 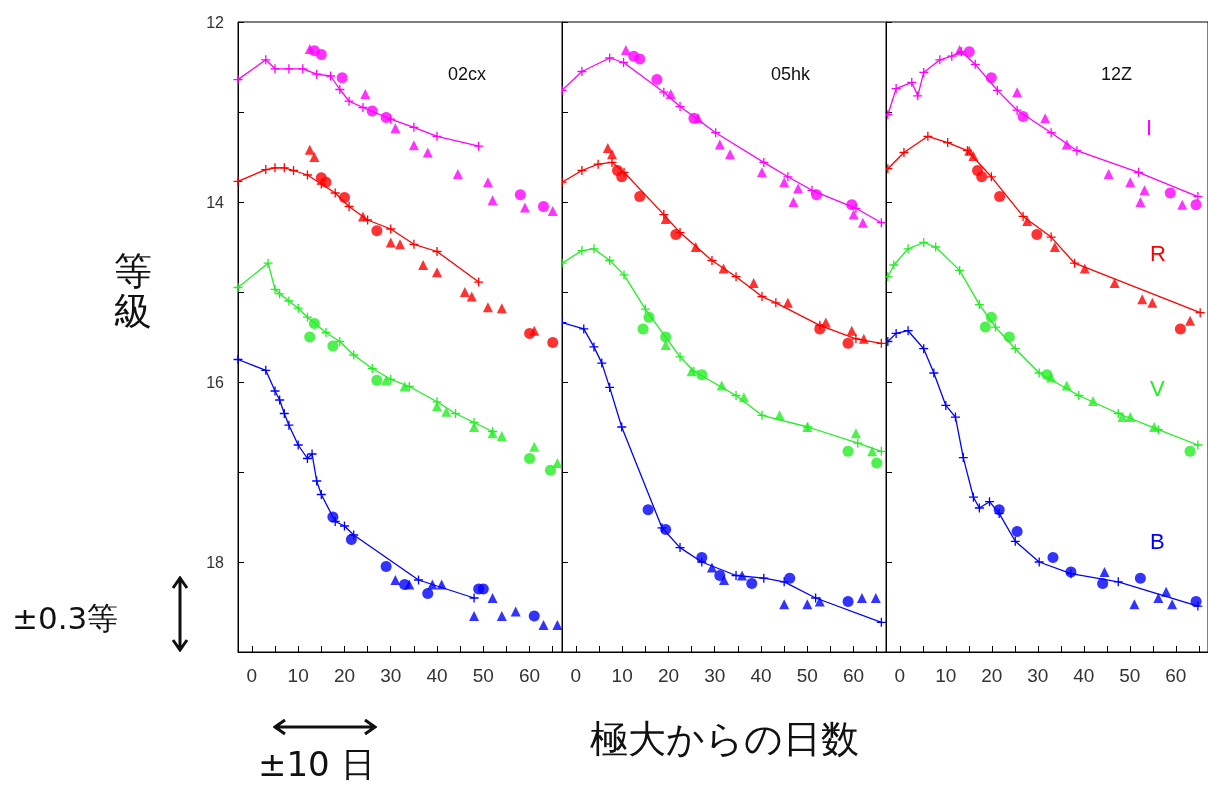 I want to click on x-tick-label: 30, so click(x=391, y=675).